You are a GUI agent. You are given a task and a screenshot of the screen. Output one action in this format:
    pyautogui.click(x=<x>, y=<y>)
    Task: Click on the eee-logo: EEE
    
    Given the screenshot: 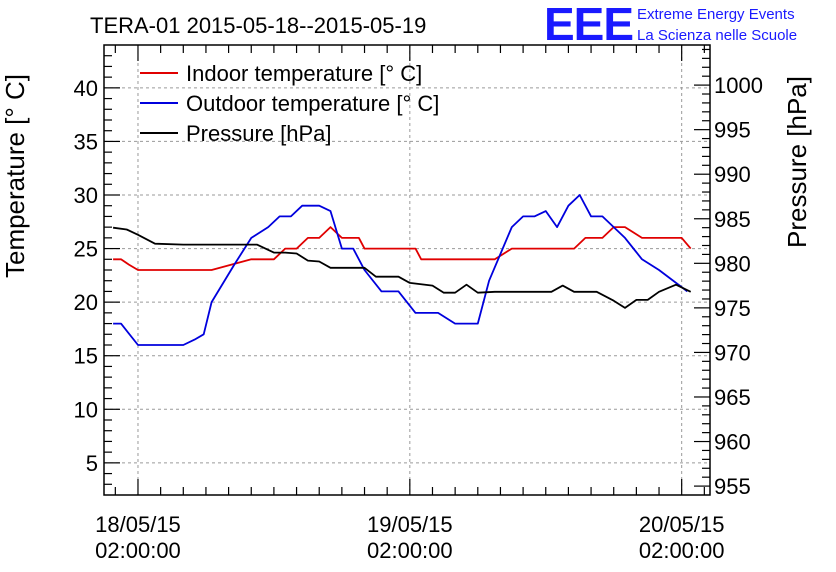 What is the action you would take?
    pyautogui.click(x=588, y=25)
    